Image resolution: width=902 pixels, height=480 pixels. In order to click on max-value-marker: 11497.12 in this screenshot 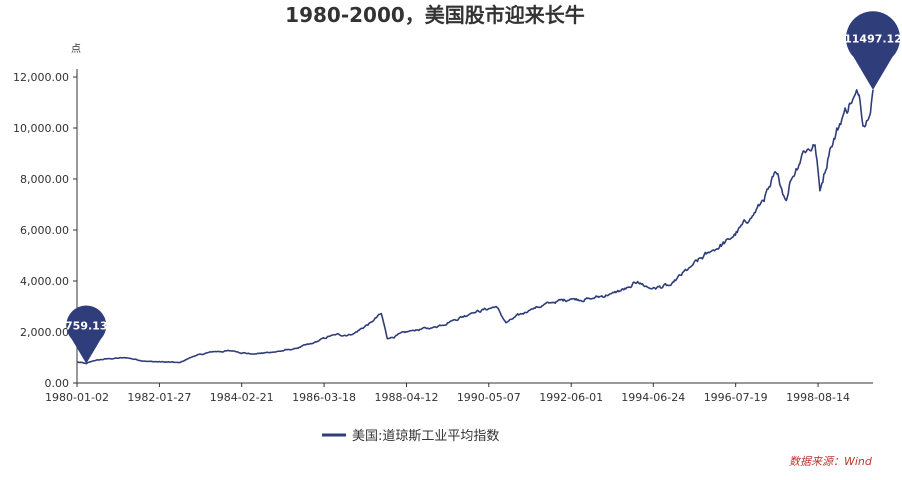, I will do `click(873, 50)`.